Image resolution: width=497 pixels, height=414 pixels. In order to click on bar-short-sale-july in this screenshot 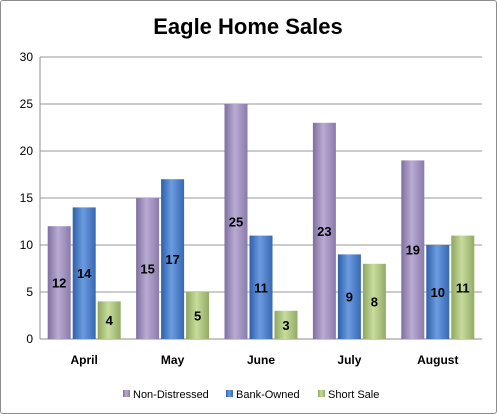, I will do `click(374, 301)`.